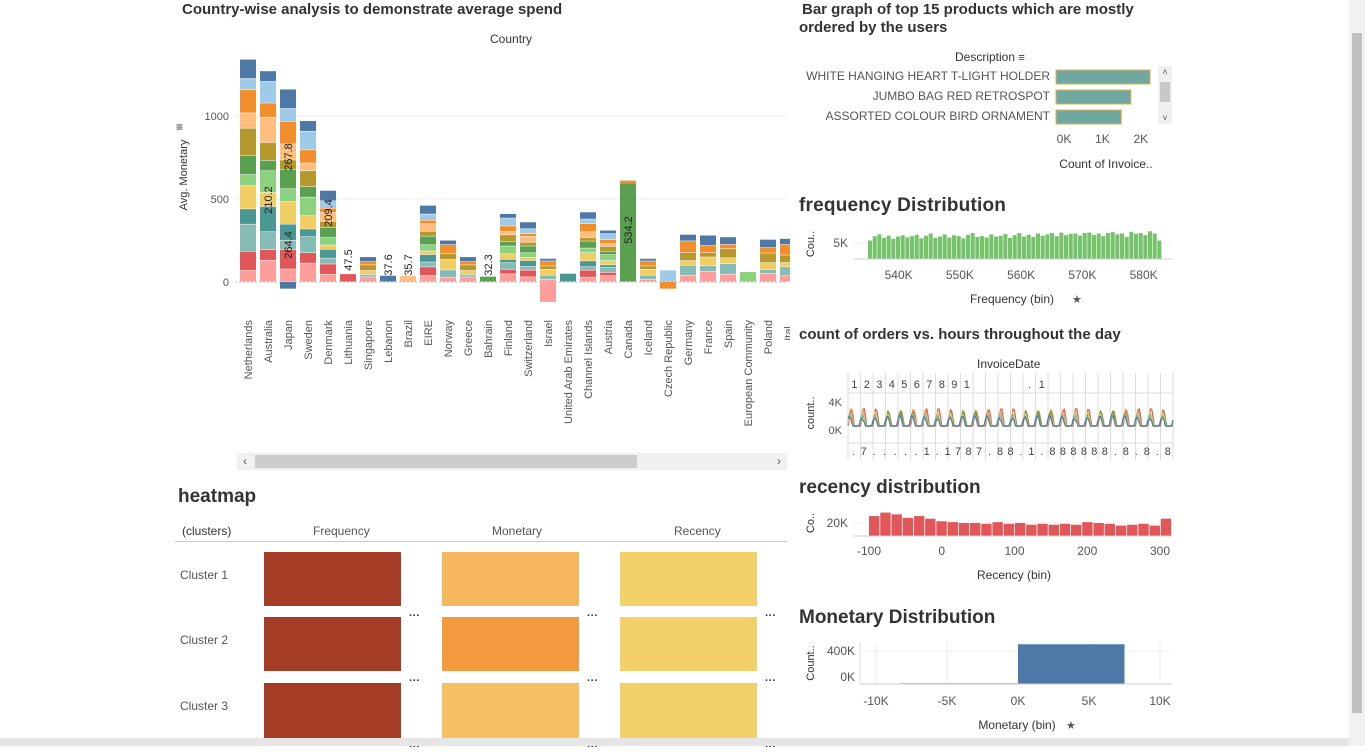 This screenshot has width=1365, height=753. Describe the element at coordinates (649, 337) in the screenshot. I see `country-label: Iceland` at that location.